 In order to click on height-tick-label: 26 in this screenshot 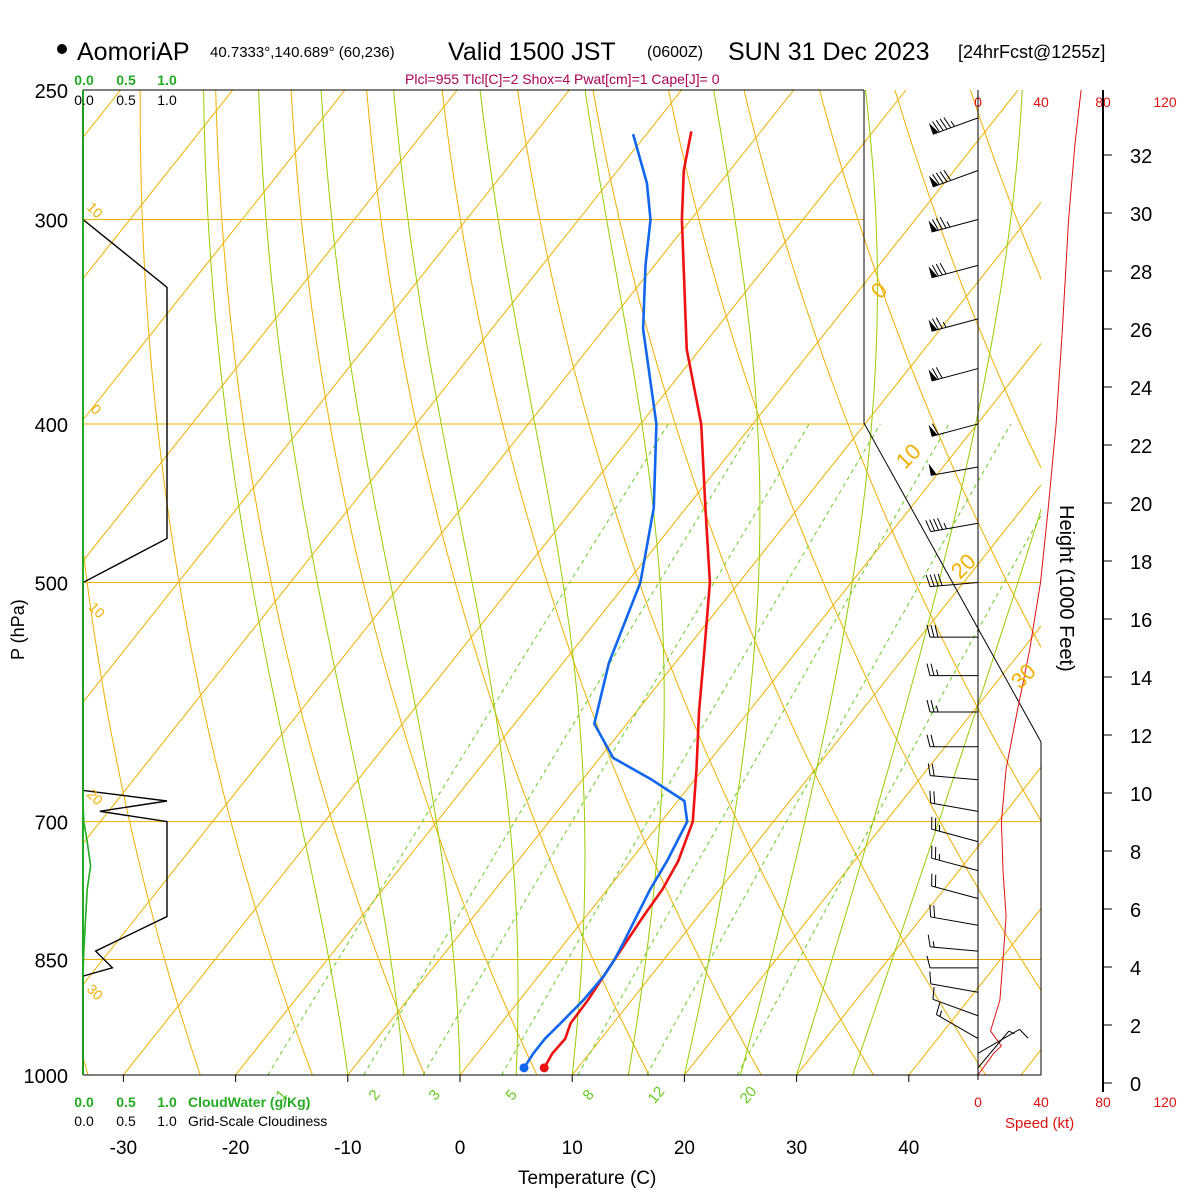, I will do `click(1141, 331)`.